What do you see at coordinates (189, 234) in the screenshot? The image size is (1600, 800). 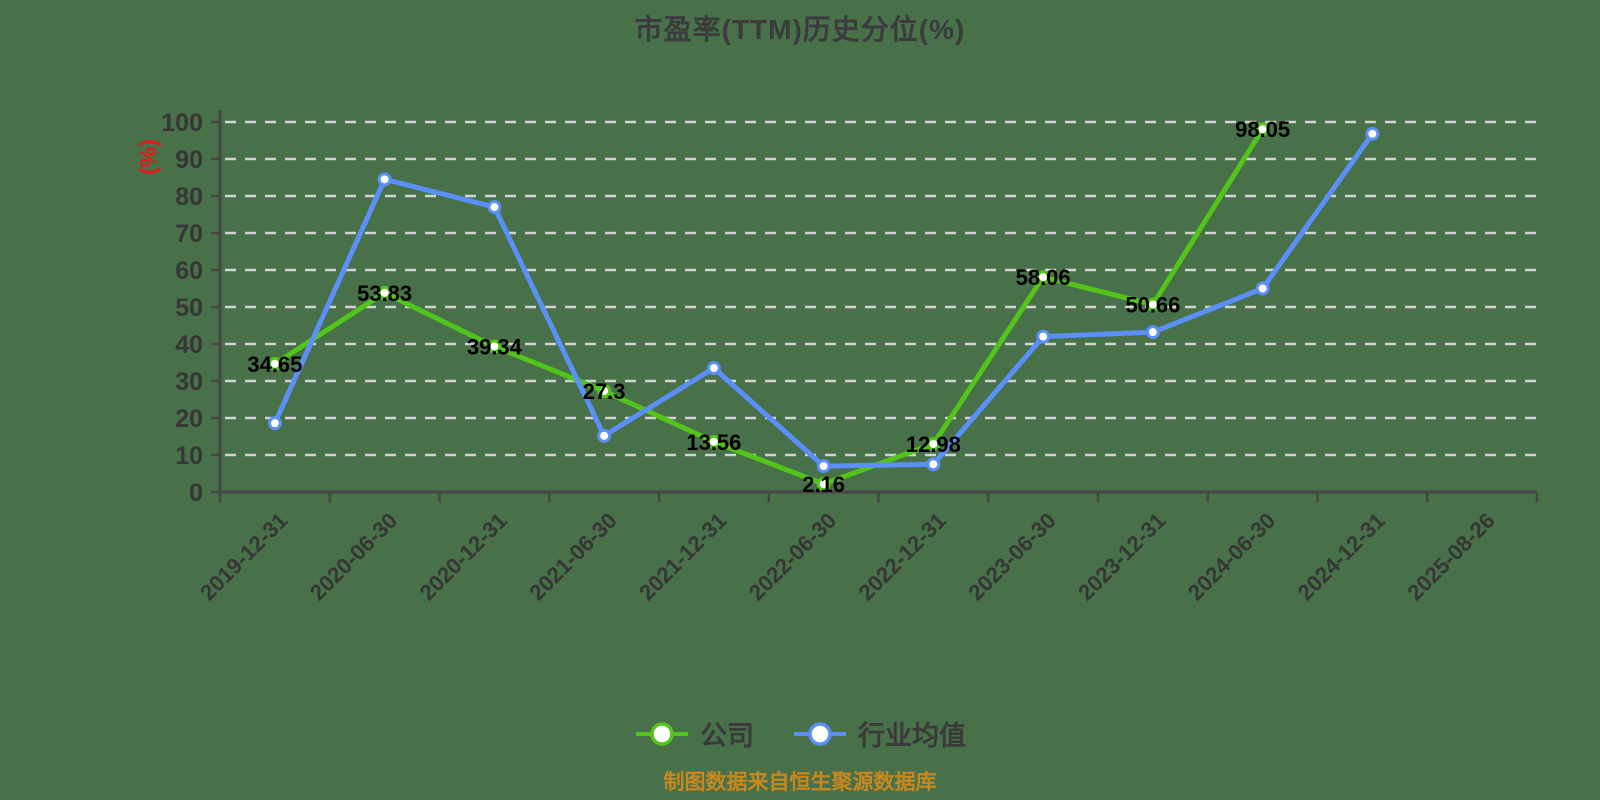 I see `y-axis-tick-label: 70` at bounding box center [189, 234].